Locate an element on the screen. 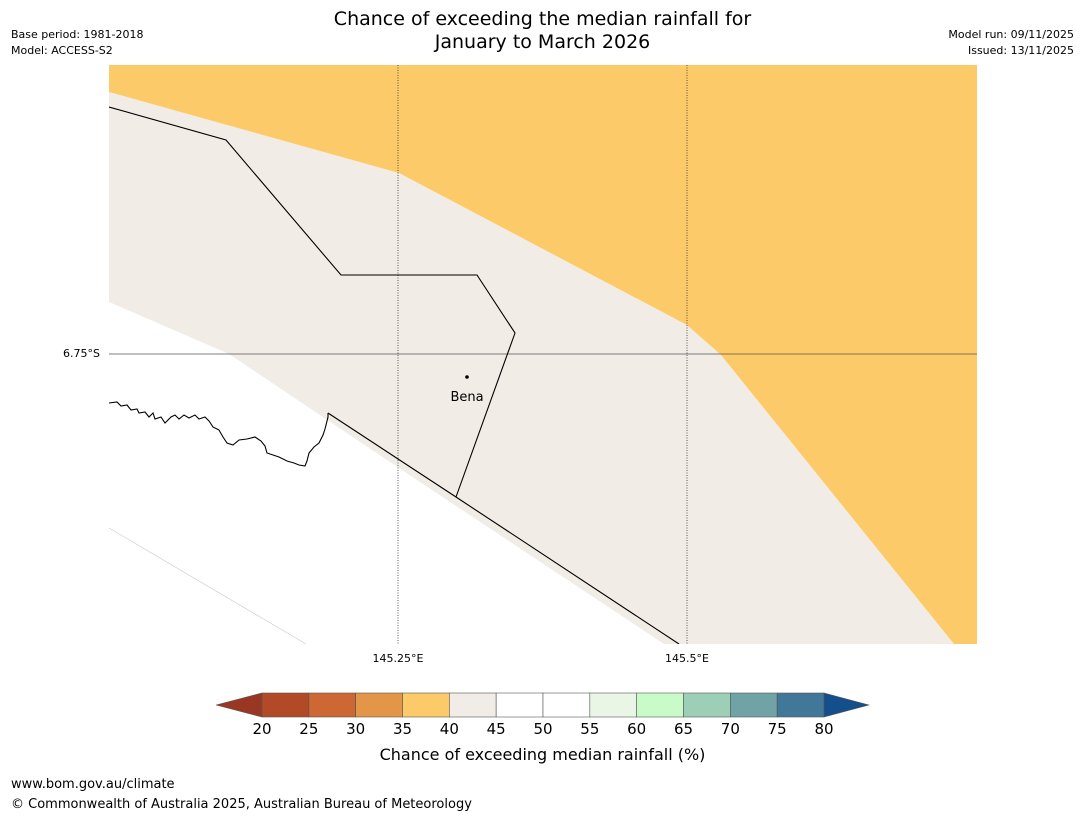 Image resolution: width=1085 pixels, height=816 pixels. colorbar-tick-65: 65 is located at coordinates (683, 729).